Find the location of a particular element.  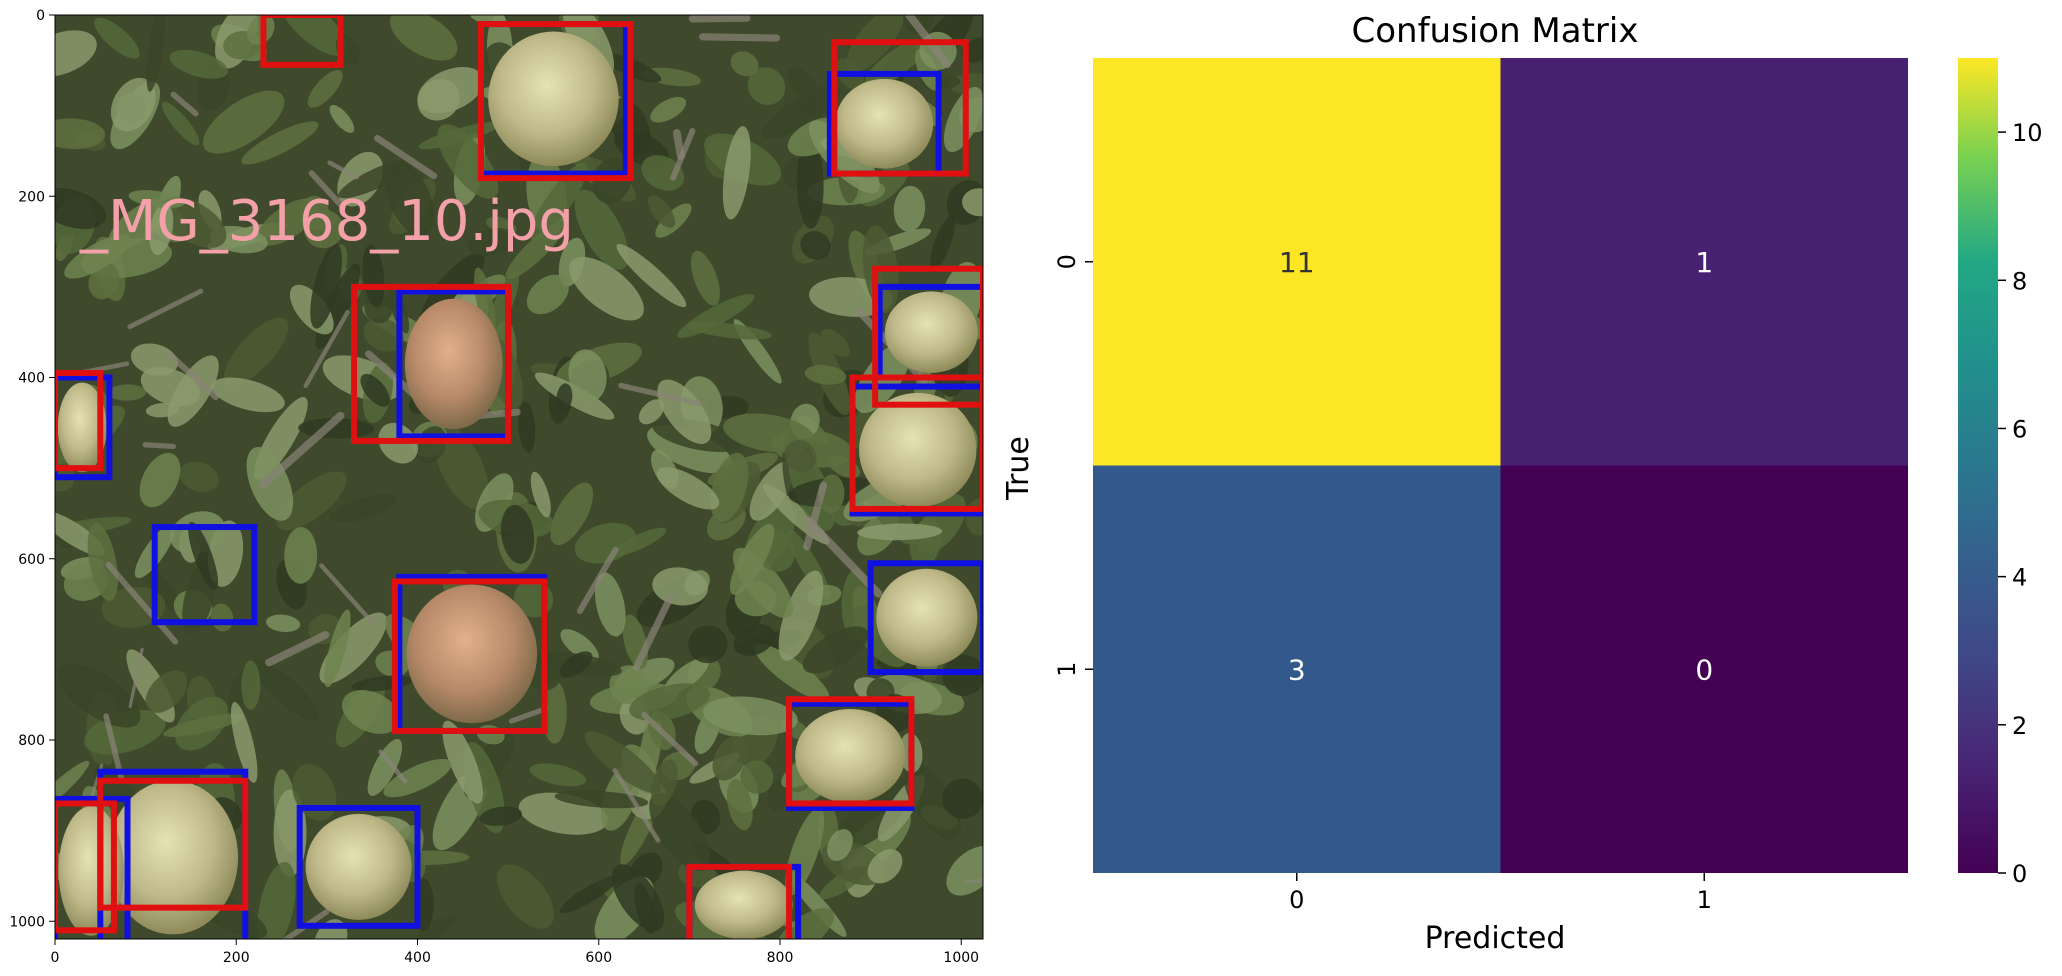

colorbar-tick-label: 0 is located at coordinates (2019, 874).